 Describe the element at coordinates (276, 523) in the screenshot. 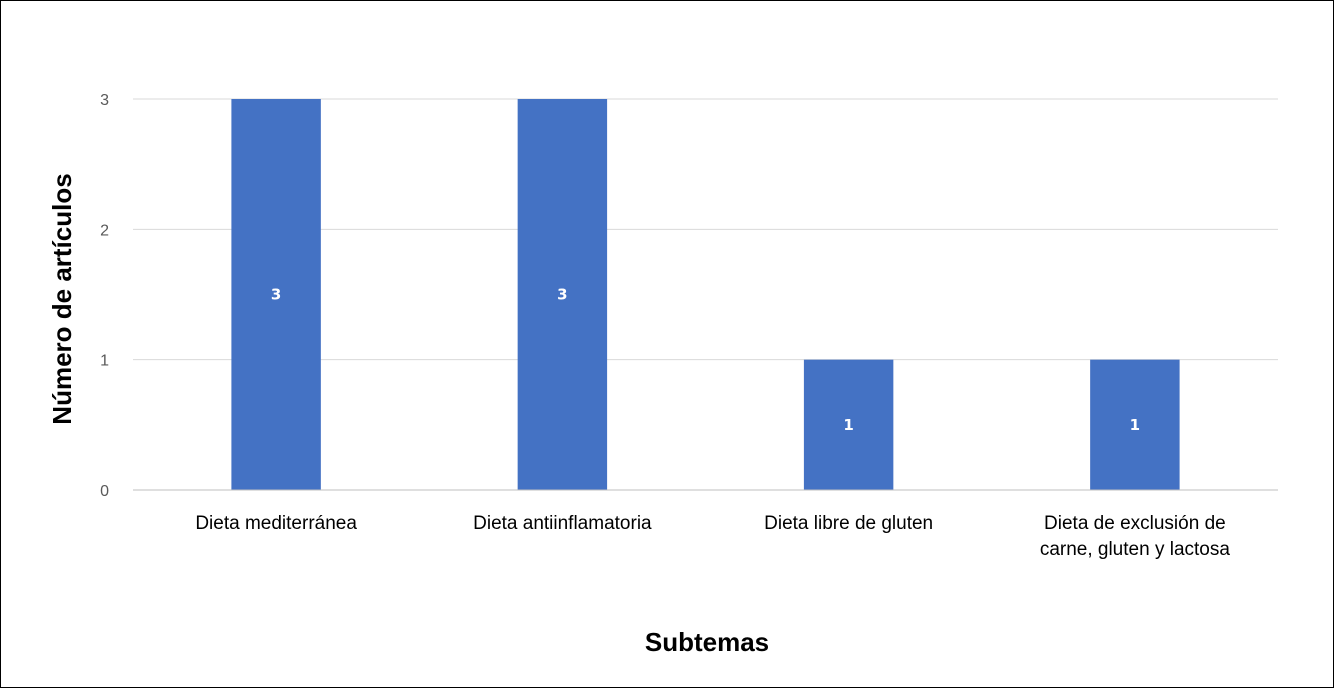

I see `x-tick-label: Dieta mediterránea` at that location.